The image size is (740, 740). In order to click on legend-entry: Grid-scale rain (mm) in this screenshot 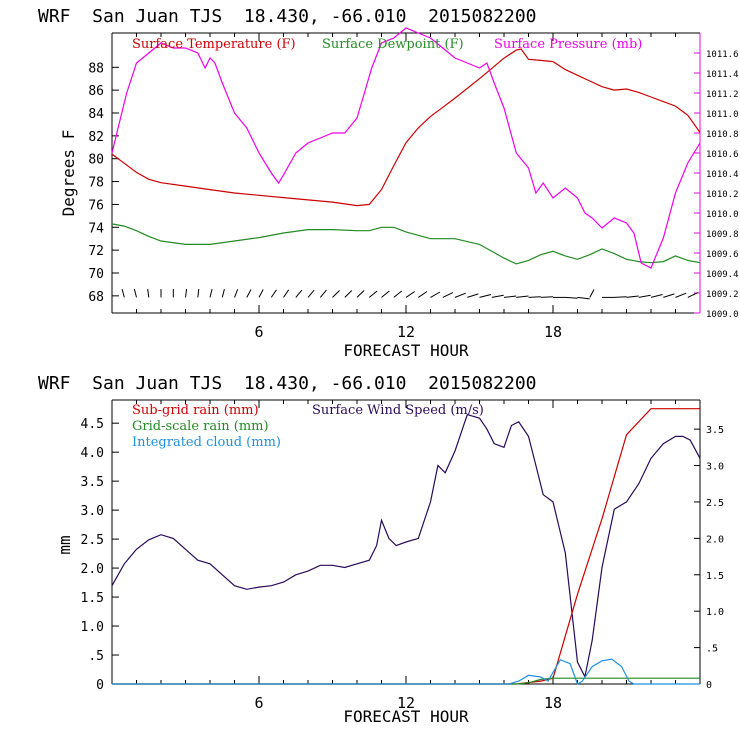, I will do `click(200, 426)`.